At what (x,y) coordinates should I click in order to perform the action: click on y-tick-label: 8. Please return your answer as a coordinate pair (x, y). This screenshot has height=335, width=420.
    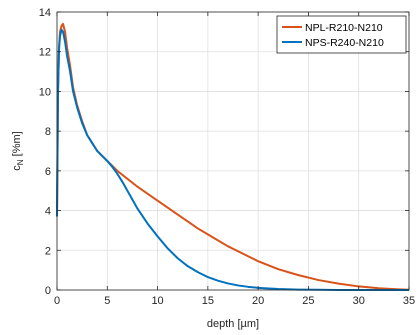
    Looking at the image, I should click on (48, 132).